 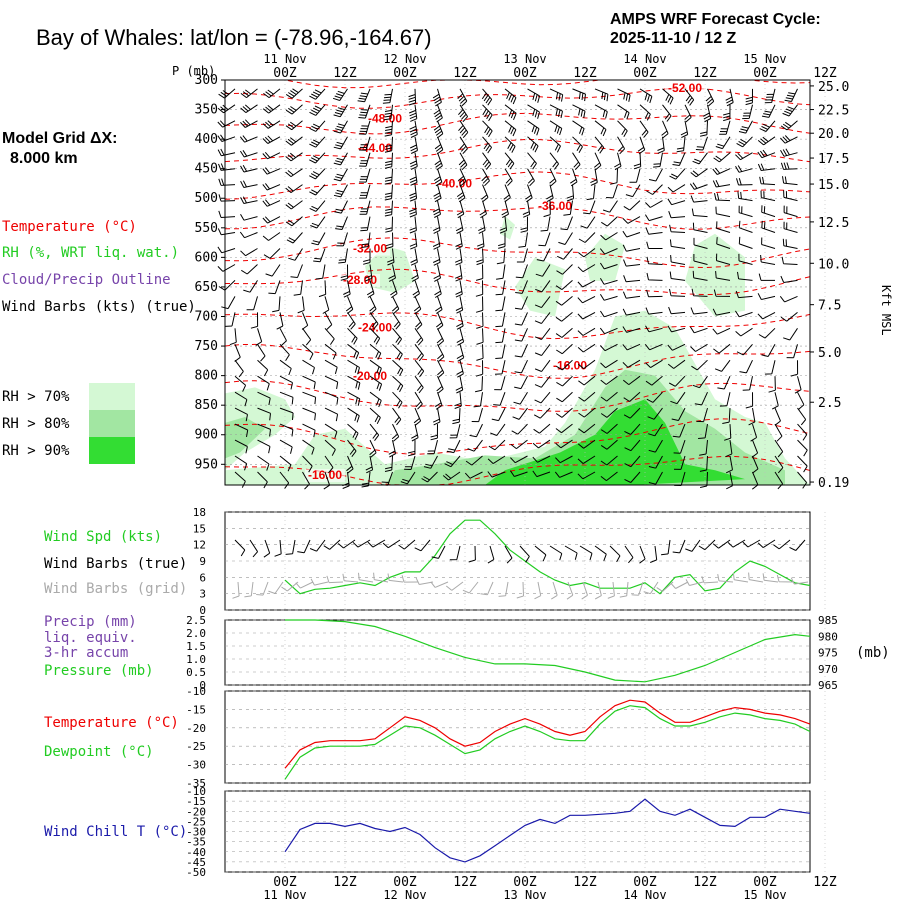 What do you see at coordinates (284, 59) in the screenshot?
I see `top-day-label: 11 Nov` at bounding box center [284, 59].